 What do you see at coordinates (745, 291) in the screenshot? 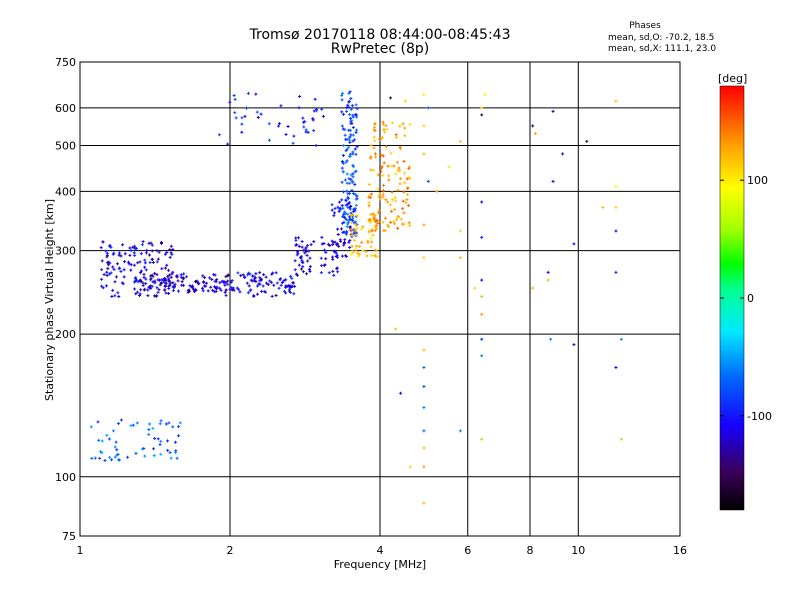
I see `colorbar: [deg] 100 0 -100` at bounding box center [745, 291].